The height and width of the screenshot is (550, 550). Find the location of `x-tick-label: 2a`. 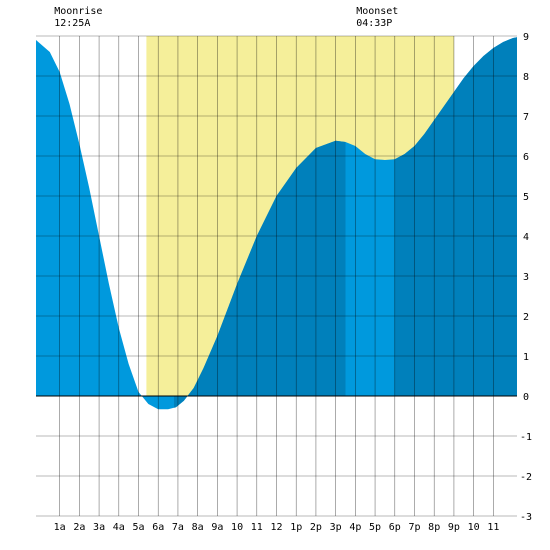

x-tick-label: 2a is located at coordinates (79, 527).